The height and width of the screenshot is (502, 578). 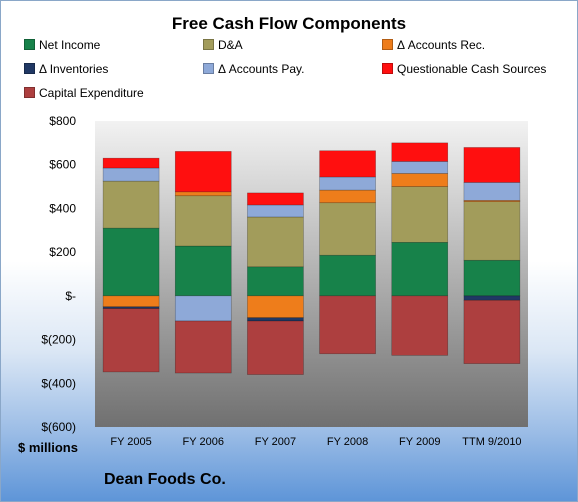 I want to click on legend-label: Δ Accounts Rec., so click(x=441, y=45).